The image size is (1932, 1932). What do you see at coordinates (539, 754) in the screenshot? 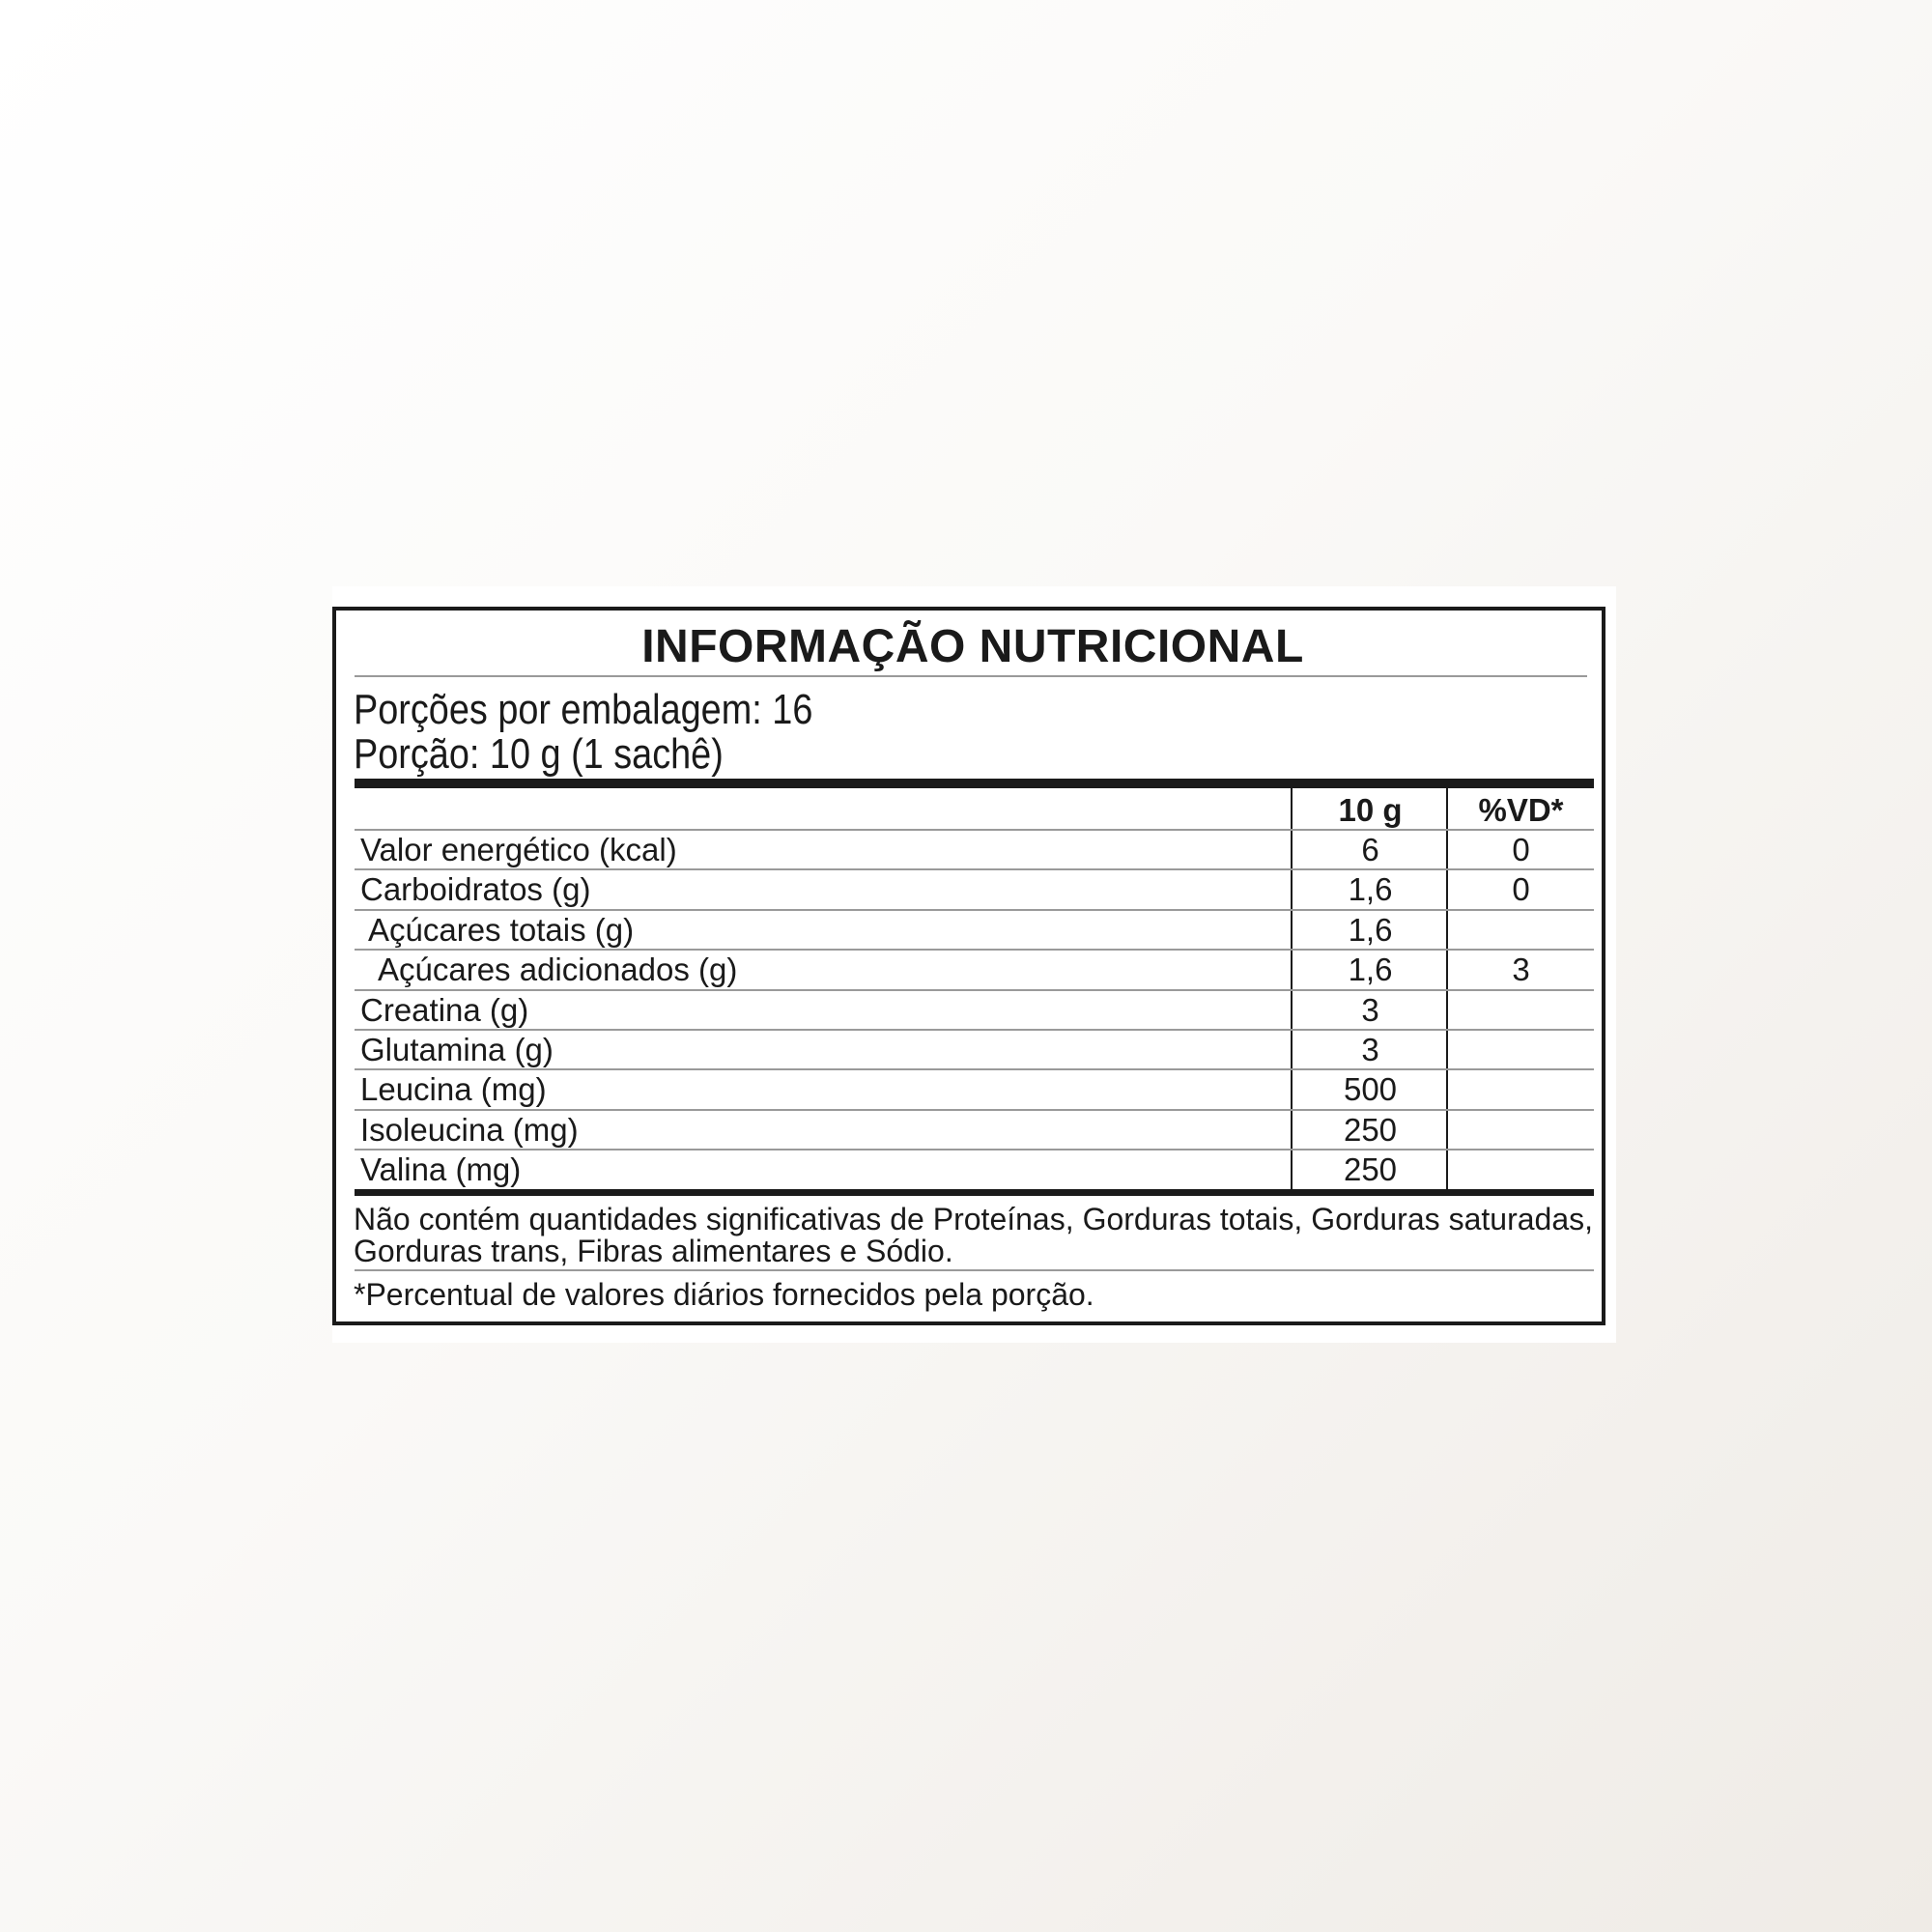
I see `serving-size: Porção: 10 g (1 sachê)` at bounding box center [539, 754].